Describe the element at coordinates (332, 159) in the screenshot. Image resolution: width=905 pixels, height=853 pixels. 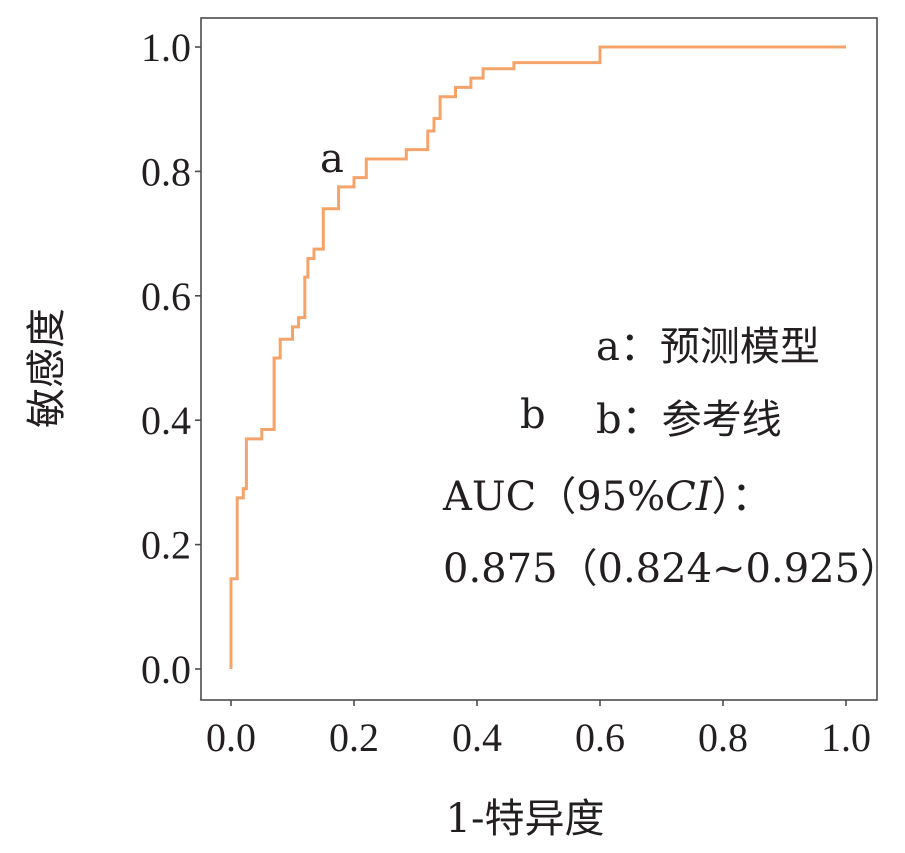
I see `curve-marker-a: a` at that location.